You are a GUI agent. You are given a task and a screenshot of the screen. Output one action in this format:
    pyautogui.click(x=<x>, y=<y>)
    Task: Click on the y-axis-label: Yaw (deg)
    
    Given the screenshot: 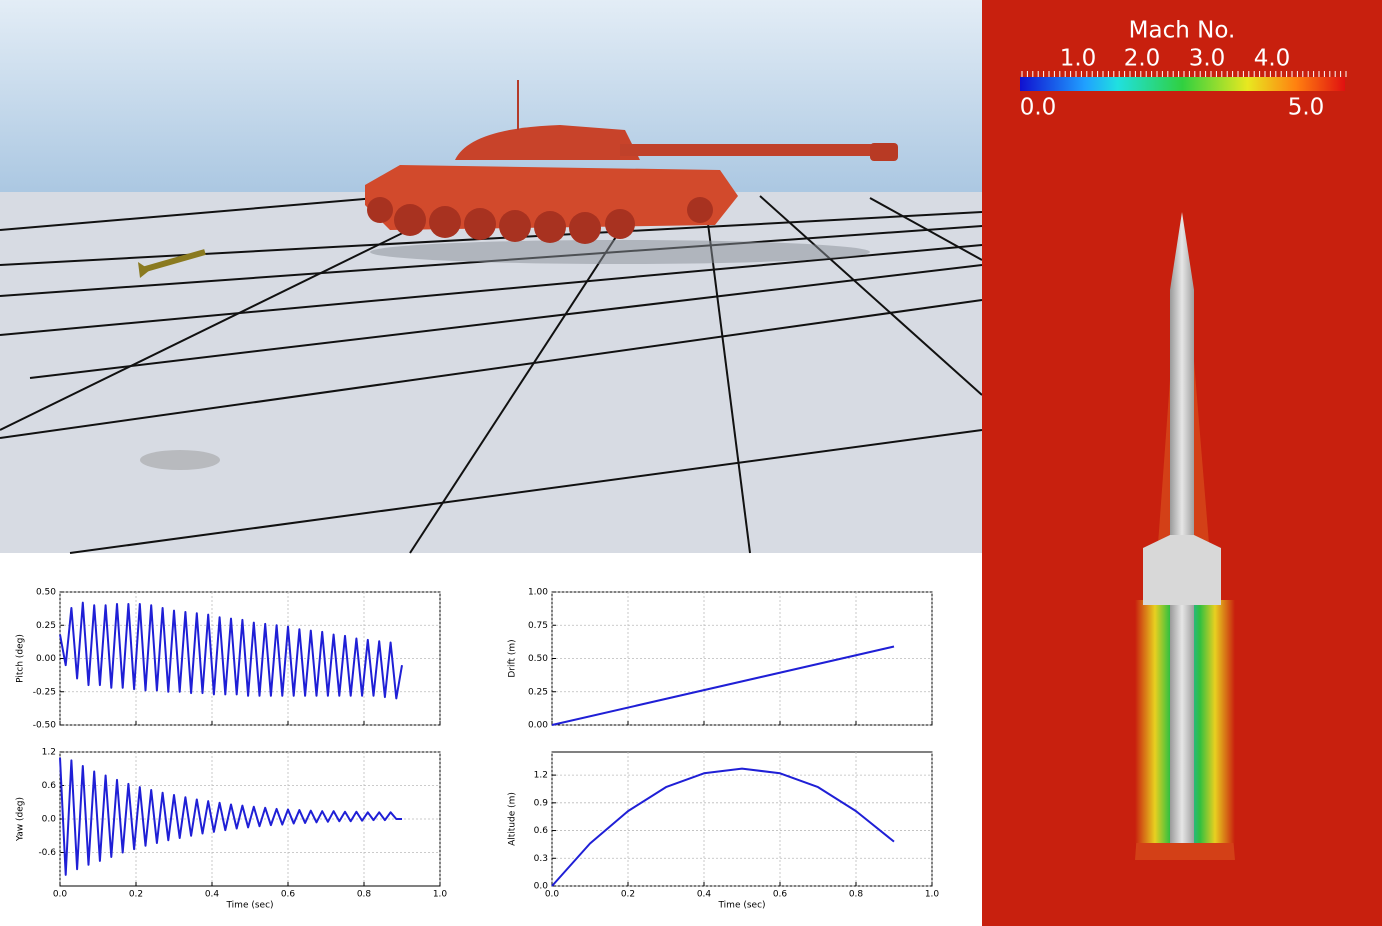 What is the action you would take?
    pyautogui.click(x=21, y=819)
    